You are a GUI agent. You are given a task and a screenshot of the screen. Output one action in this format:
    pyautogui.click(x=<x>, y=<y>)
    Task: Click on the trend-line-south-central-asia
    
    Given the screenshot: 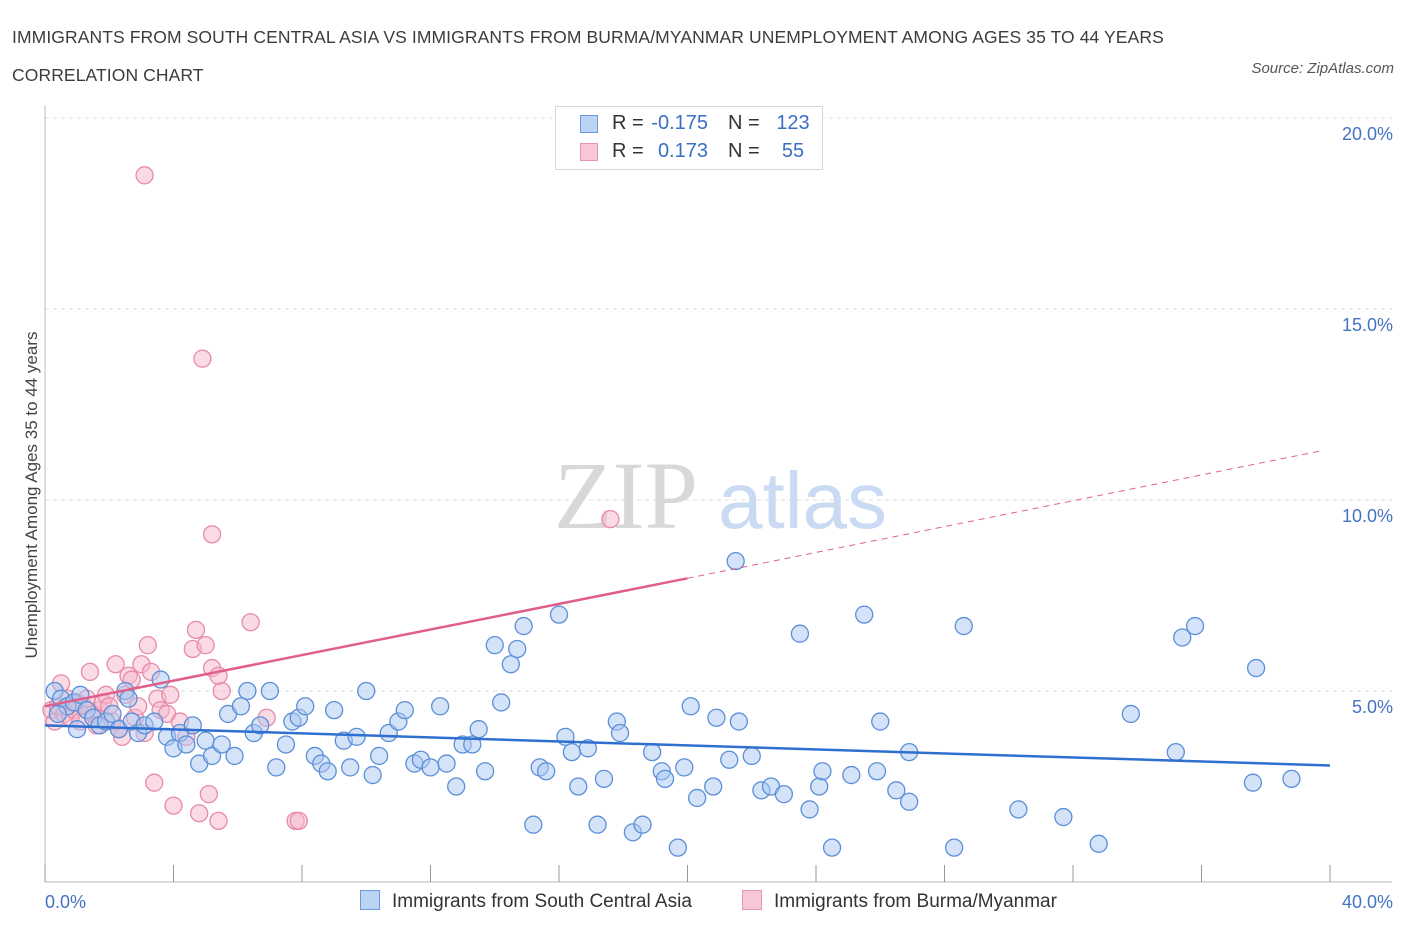 What is the action you would take?
    pyautogui.click(x=687, y=745)
    